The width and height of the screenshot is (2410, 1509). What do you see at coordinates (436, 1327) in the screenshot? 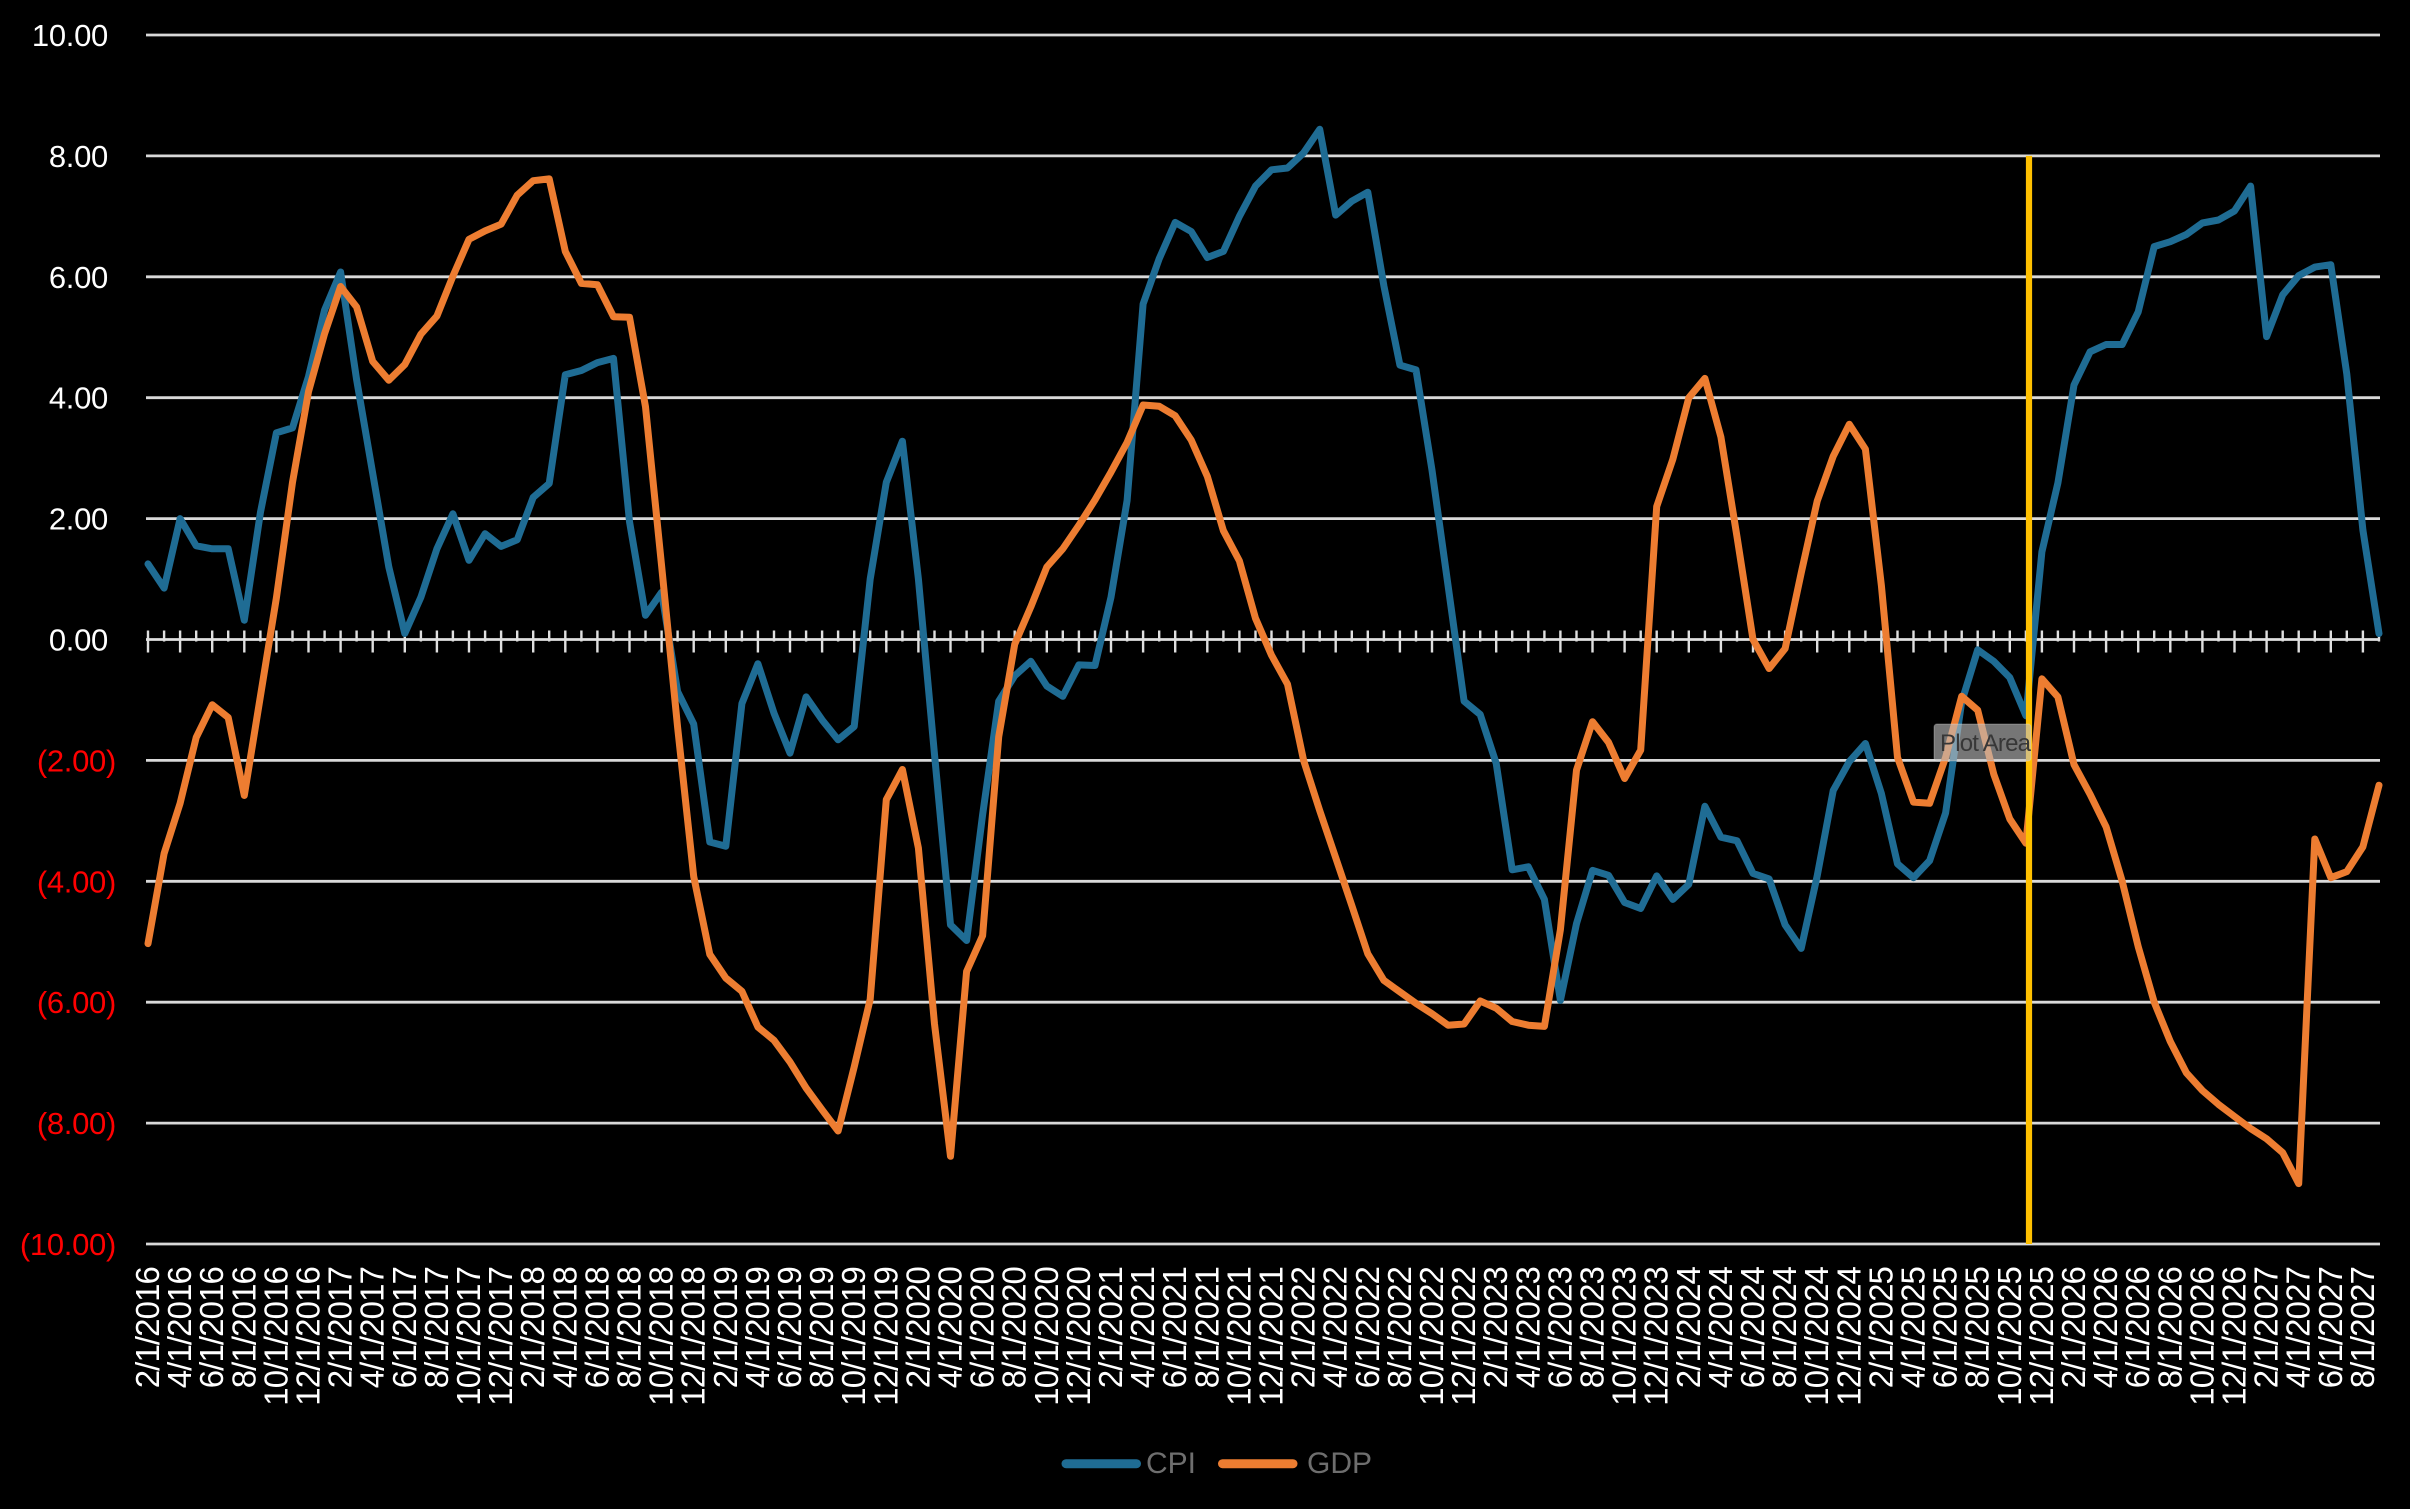
I see `svg-text: 8/1/2017` at bounding box center [436, 1327].